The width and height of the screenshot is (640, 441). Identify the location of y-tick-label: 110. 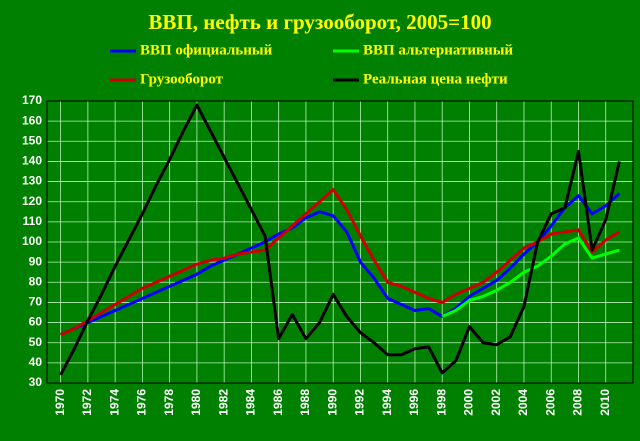
(33, 221).